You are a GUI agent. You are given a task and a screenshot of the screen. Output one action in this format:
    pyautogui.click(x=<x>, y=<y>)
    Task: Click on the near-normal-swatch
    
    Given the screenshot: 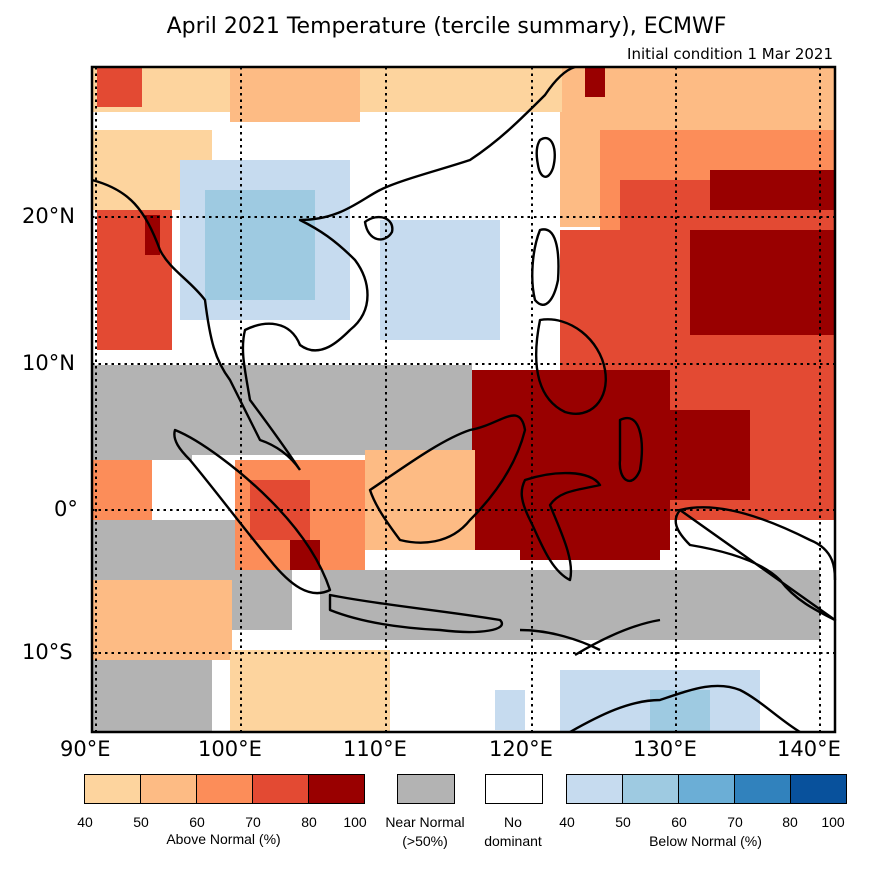 What is the action you would take?
    pyautogui.click(x=426, y=789)
    